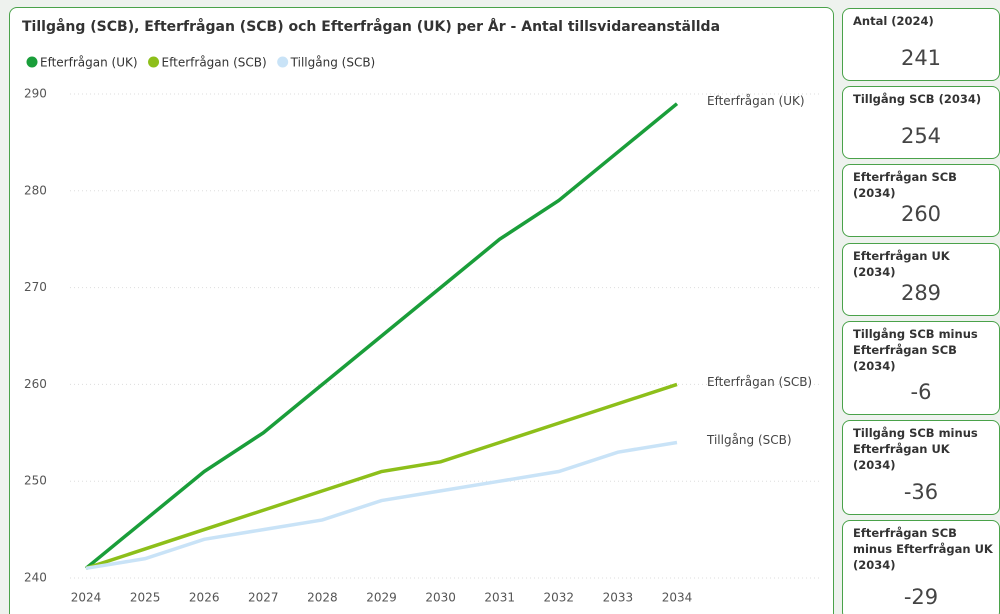  I want to click on card-value: 260, so click(921, 214).